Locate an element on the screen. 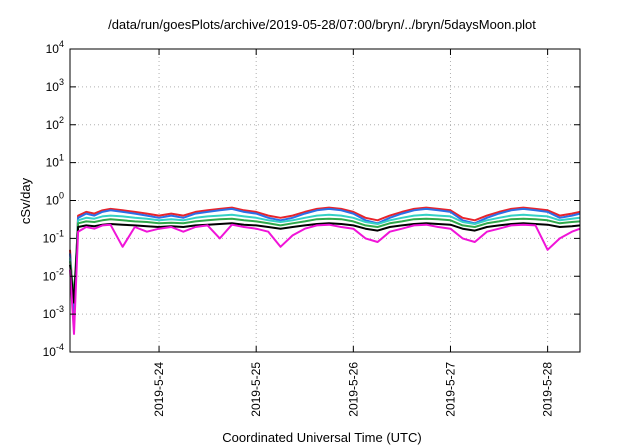 The image size is (640, 448). x-tick-label: 2019-5-28 is located at coordinates (548, 389).